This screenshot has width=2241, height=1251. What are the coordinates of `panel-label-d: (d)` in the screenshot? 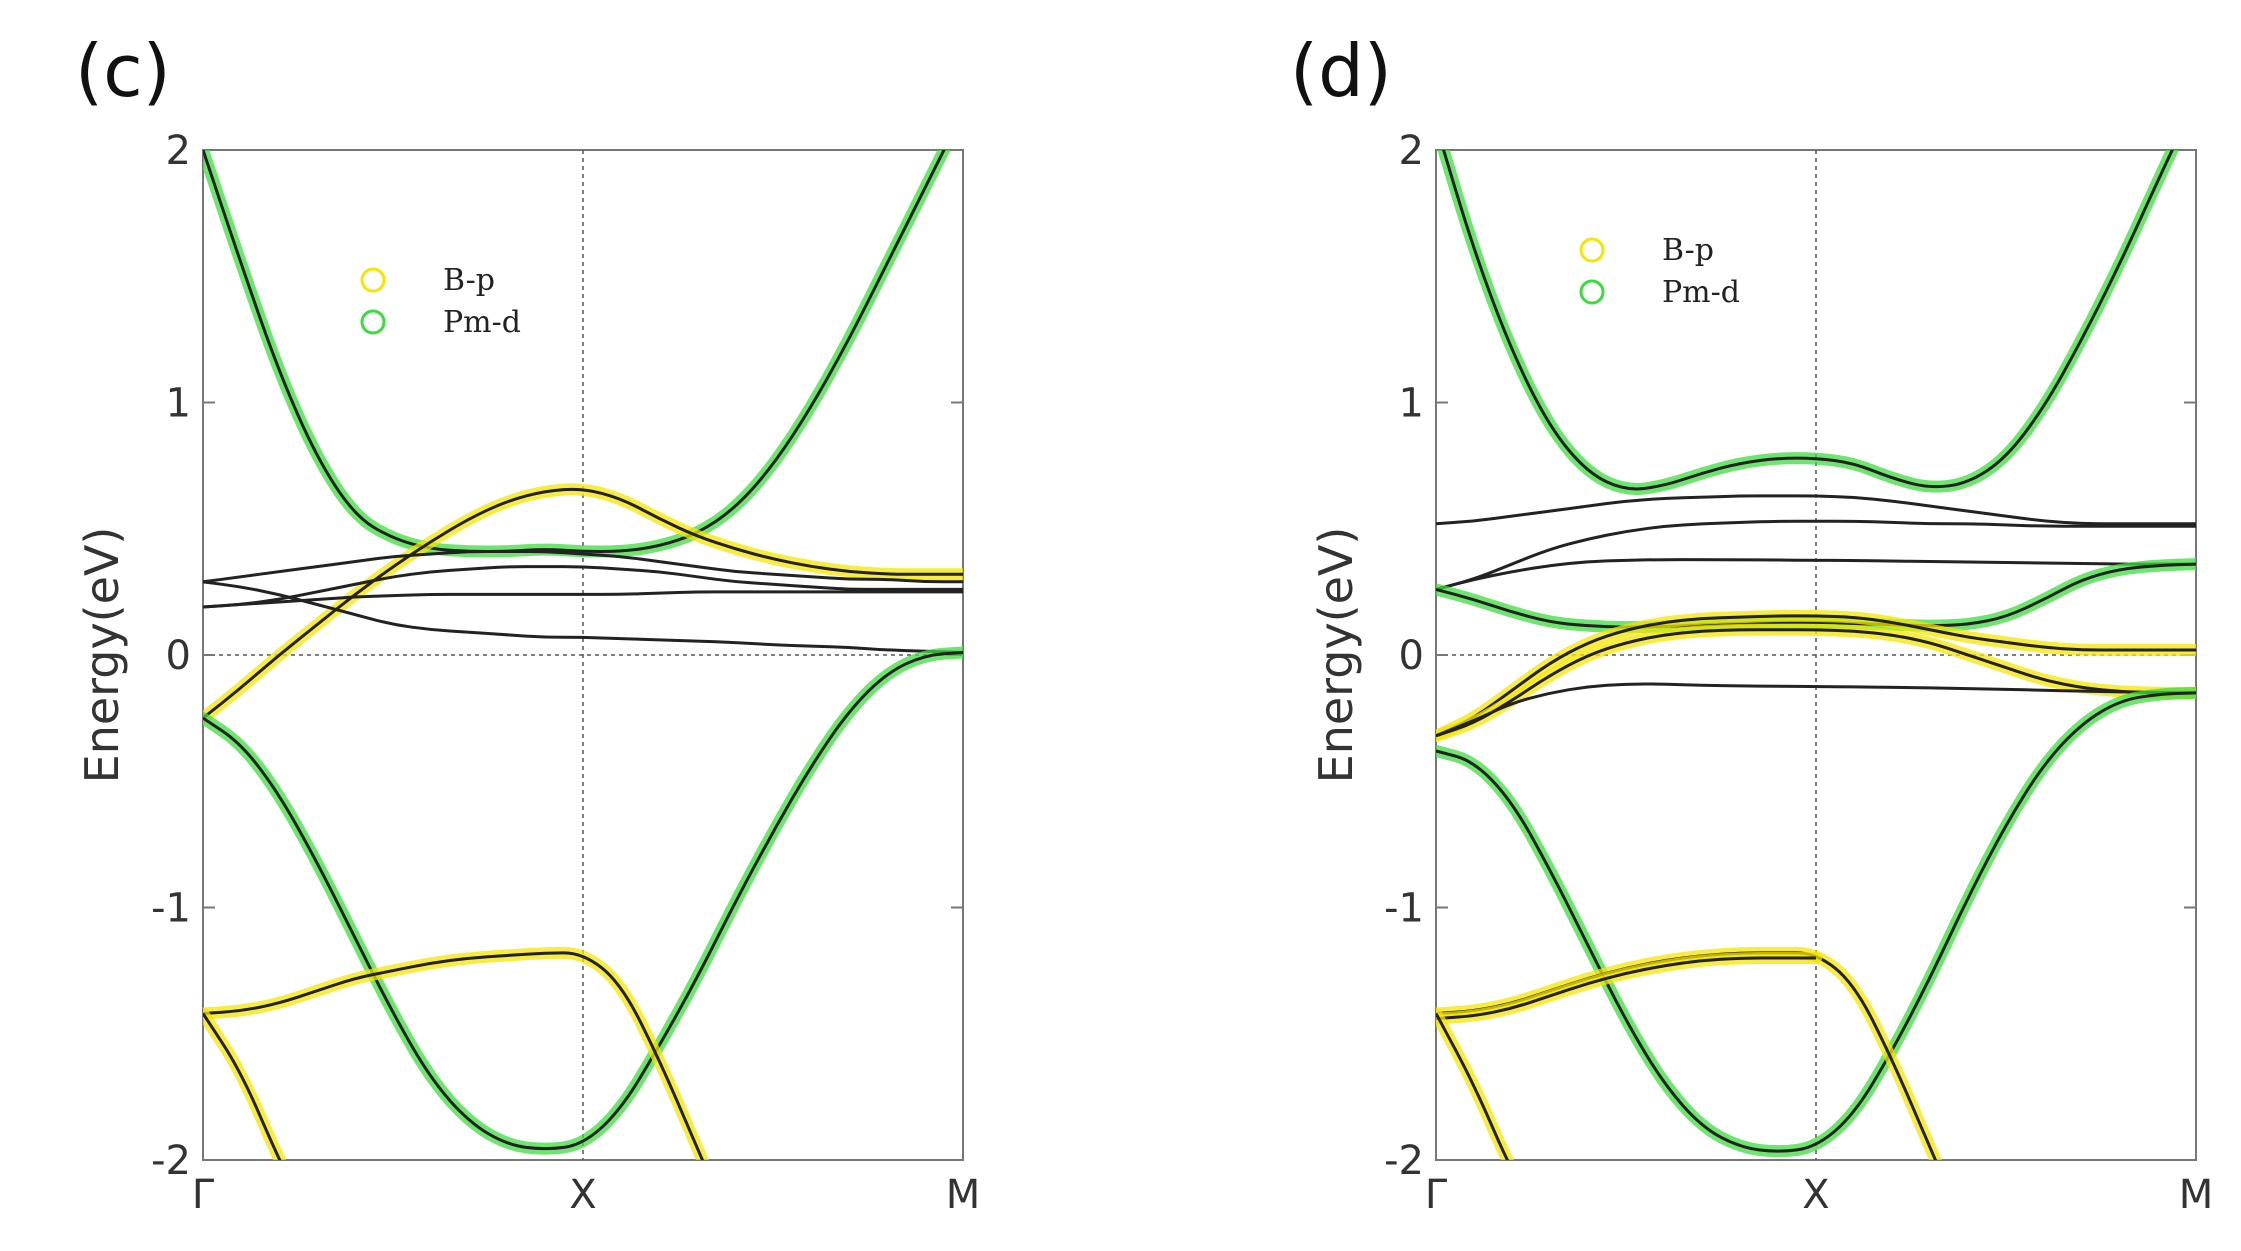 It's located at (1341, 71).